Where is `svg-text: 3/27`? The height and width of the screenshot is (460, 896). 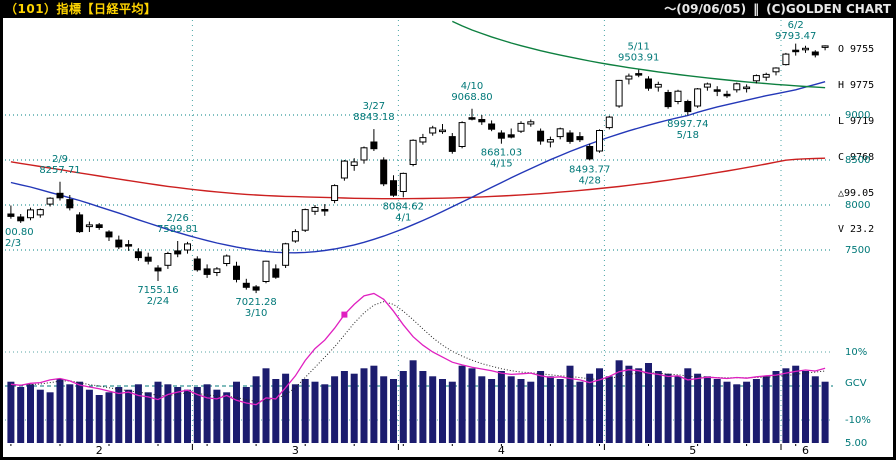
svg-text: 3/27 is located at coordinates (374, 106).